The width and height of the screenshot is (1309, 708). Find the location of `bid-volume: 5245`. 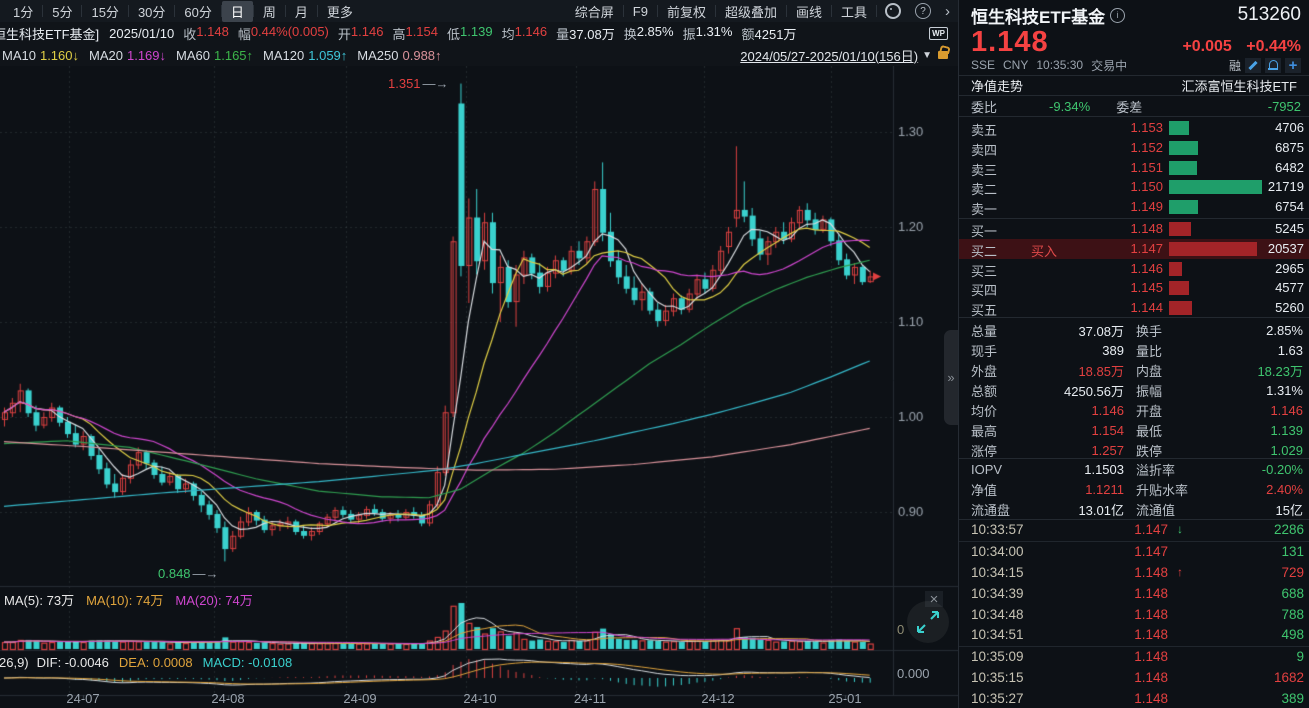

bid-volume: 5245 is located at coordinates (1289, 228).